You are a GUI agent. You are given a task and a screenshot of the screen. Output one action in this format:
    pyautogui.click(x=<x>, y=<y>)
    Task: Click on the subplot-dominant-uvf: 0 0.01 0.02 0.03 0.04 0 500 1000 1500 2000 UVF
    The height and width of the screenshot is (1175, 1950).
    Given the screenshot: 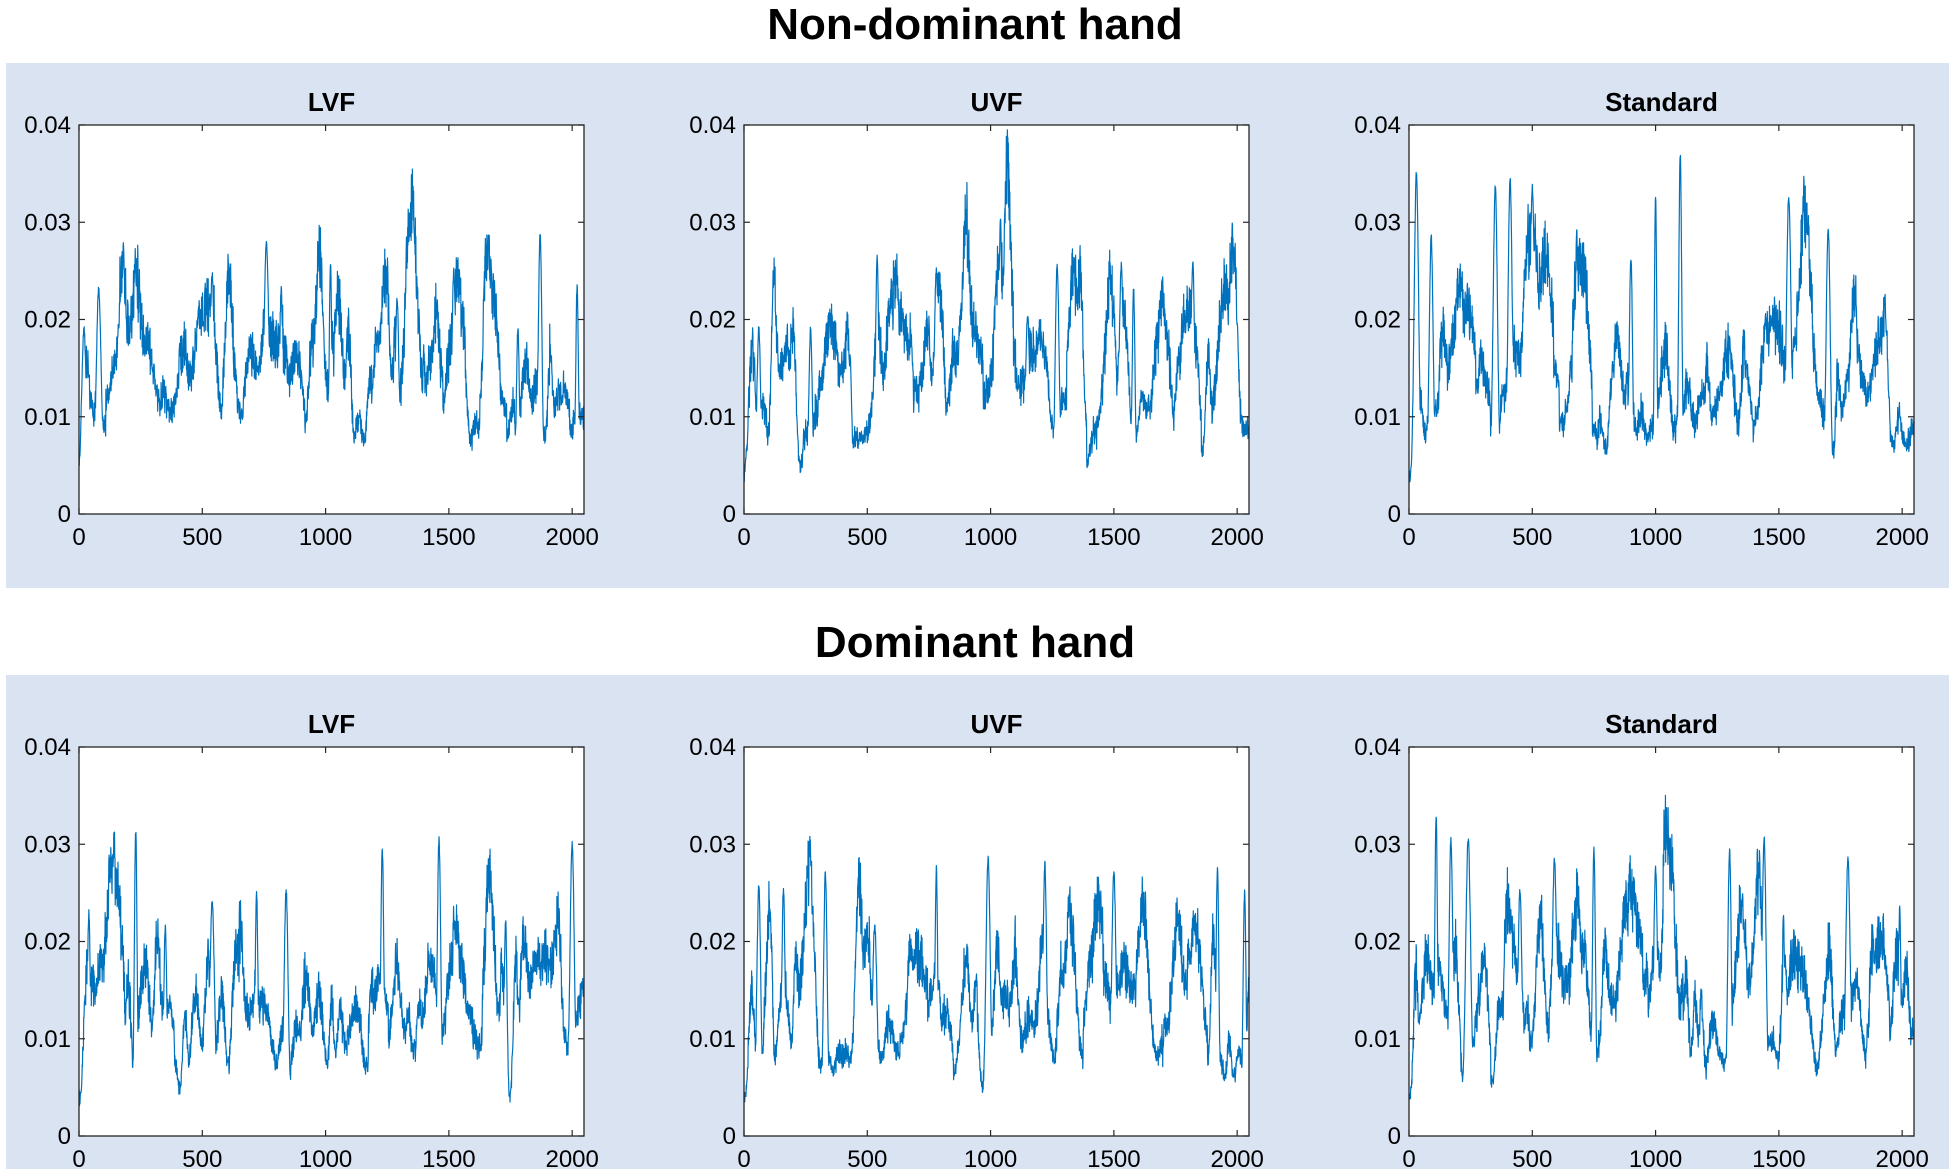 What is the action you would take?
    pyautogui.click(x=976, y=941)
    